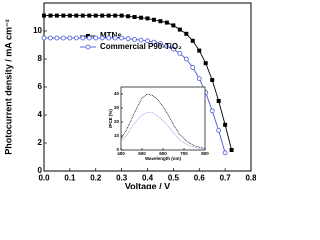  I want to click on y-tick-label: 2, so click(40, 142).